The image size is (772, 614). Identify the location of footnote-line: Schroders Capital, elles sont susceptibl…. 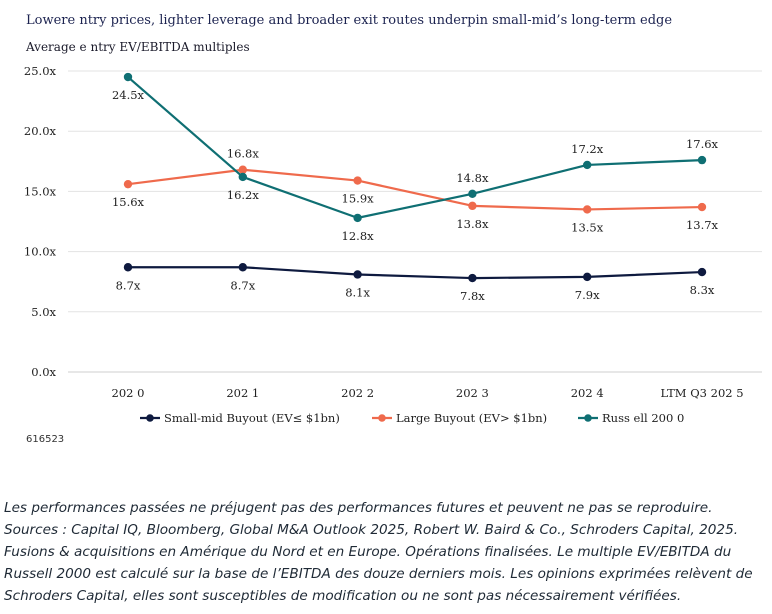
(343, 596).